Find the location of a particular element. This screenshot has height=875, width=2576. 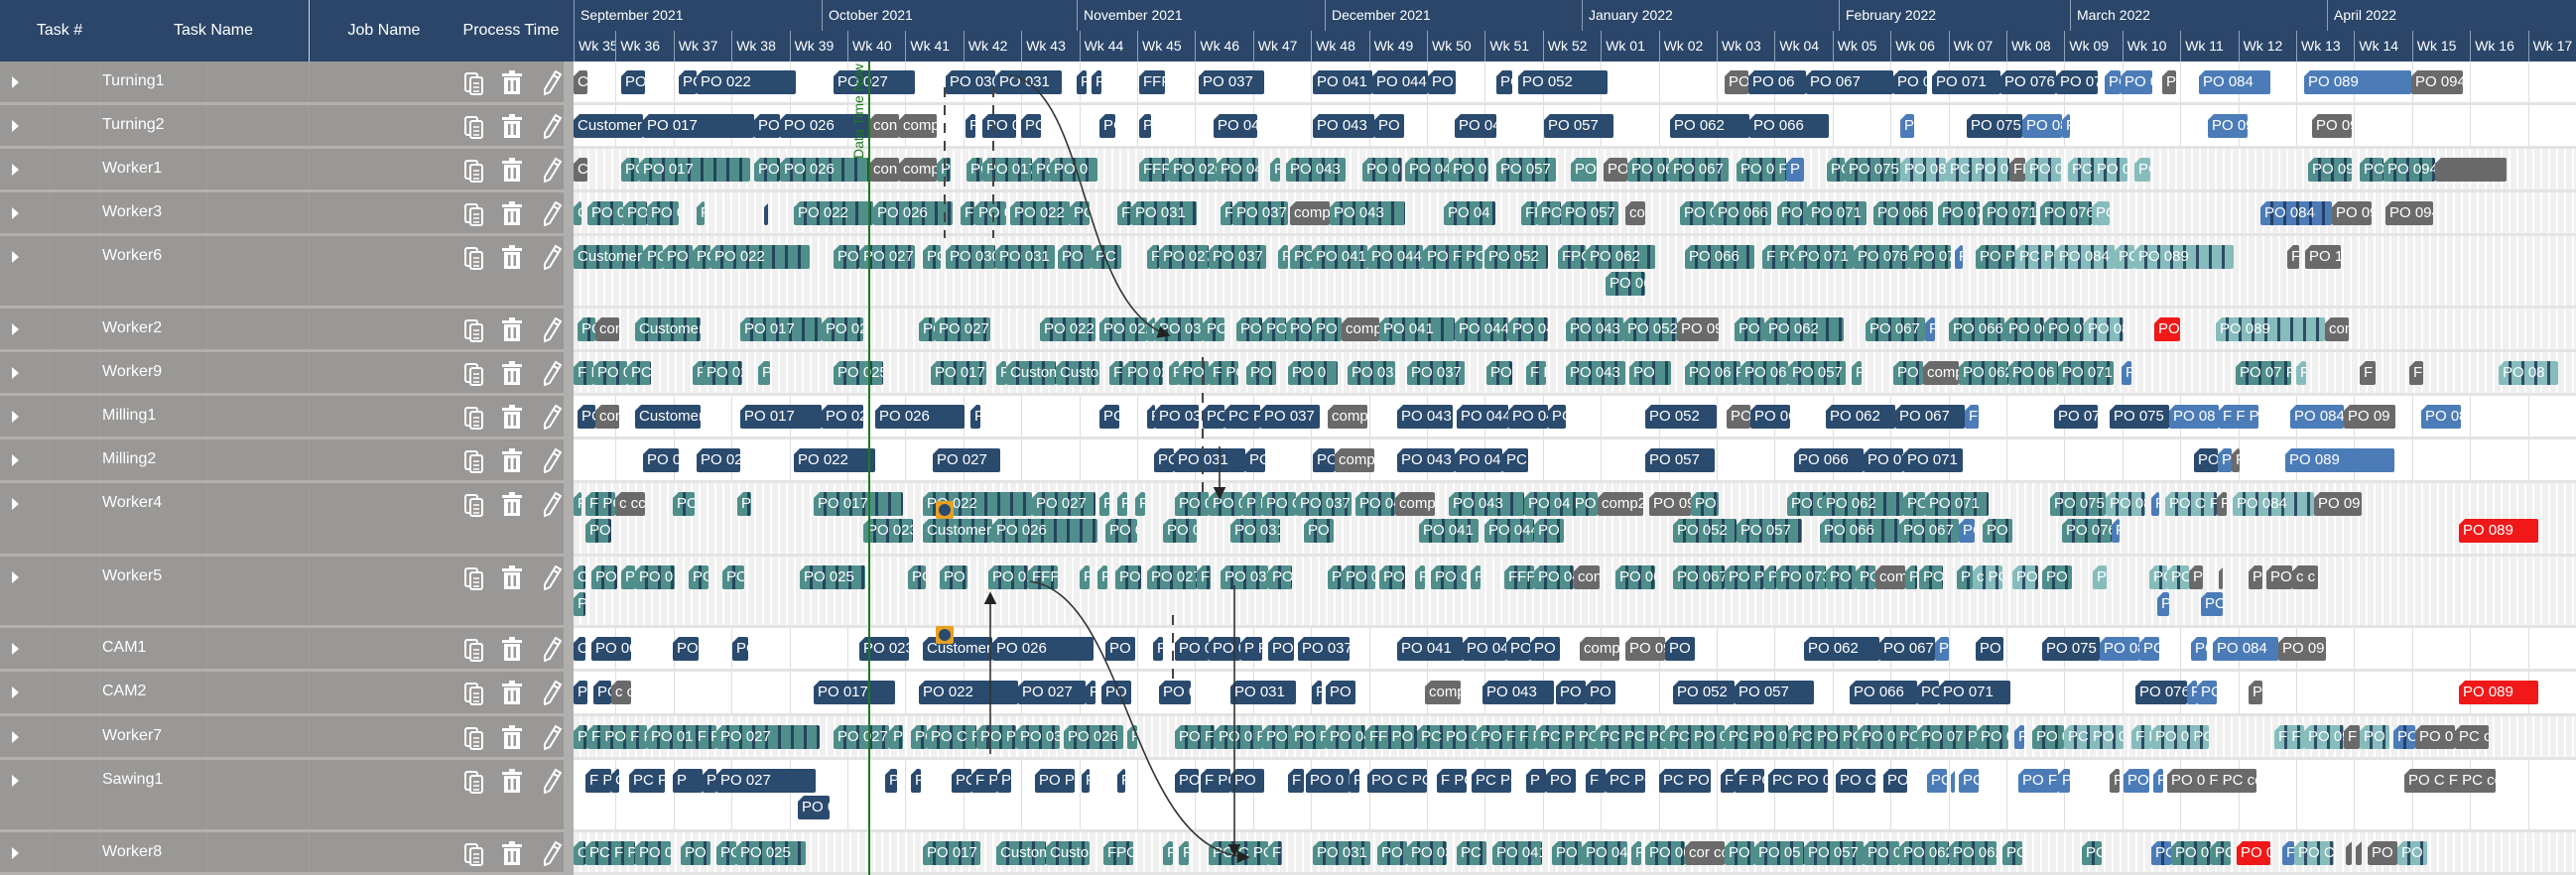

task-bar: PO C P is located at coordinates (1449, 577).